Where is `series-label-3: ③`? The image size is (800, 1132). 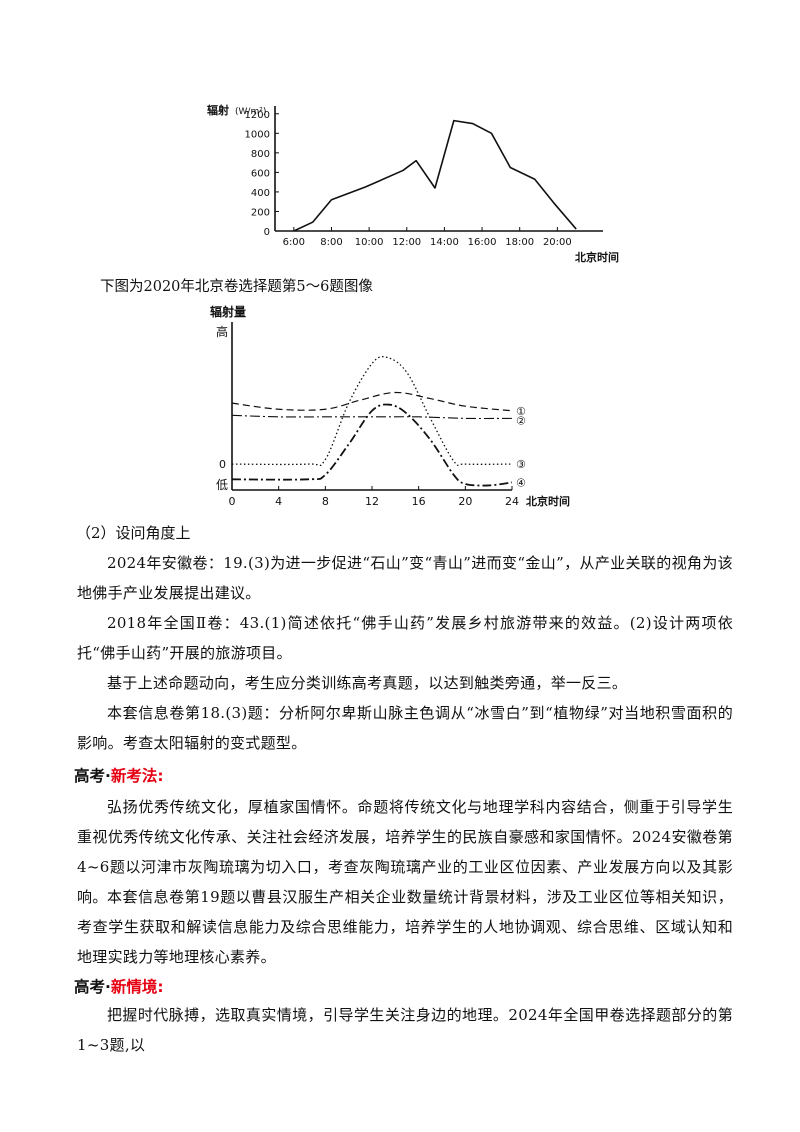
series-label-3: ③ is located at coordinates (521, 464).